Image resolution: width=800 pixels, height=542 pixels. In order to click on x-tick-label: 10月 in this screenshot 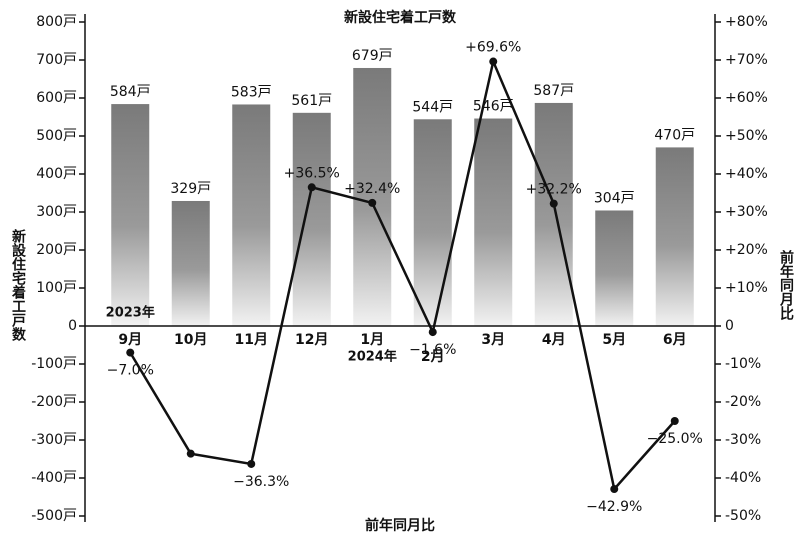, I will do `click(190, 340)`.